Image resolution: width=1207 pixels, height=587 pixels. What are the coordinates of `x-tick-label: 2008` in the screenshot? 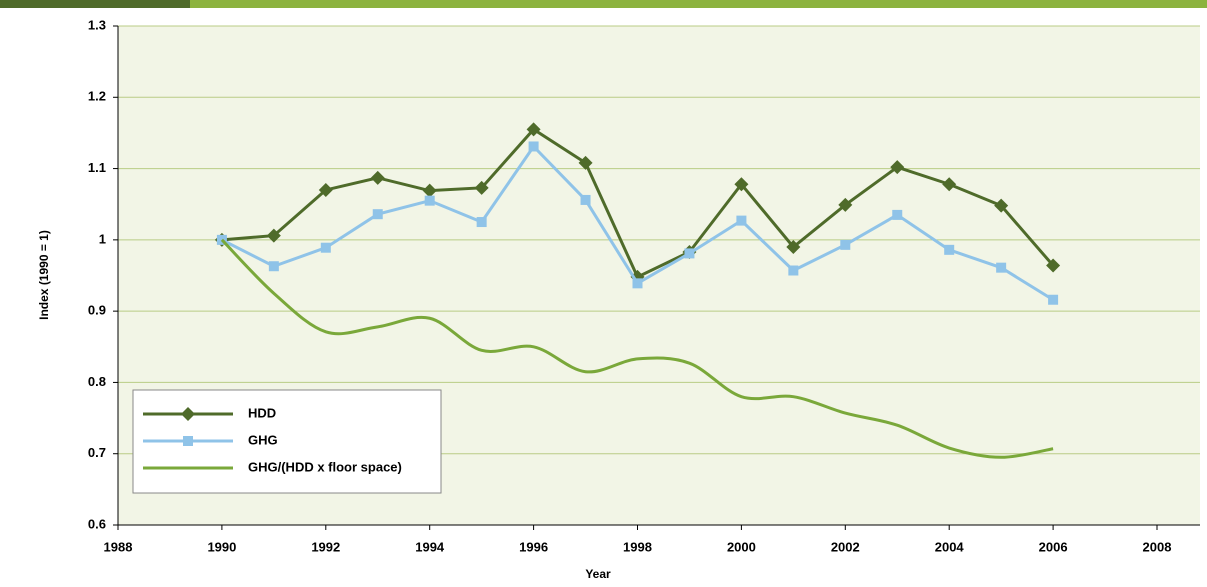 It's located at (1157, 546).